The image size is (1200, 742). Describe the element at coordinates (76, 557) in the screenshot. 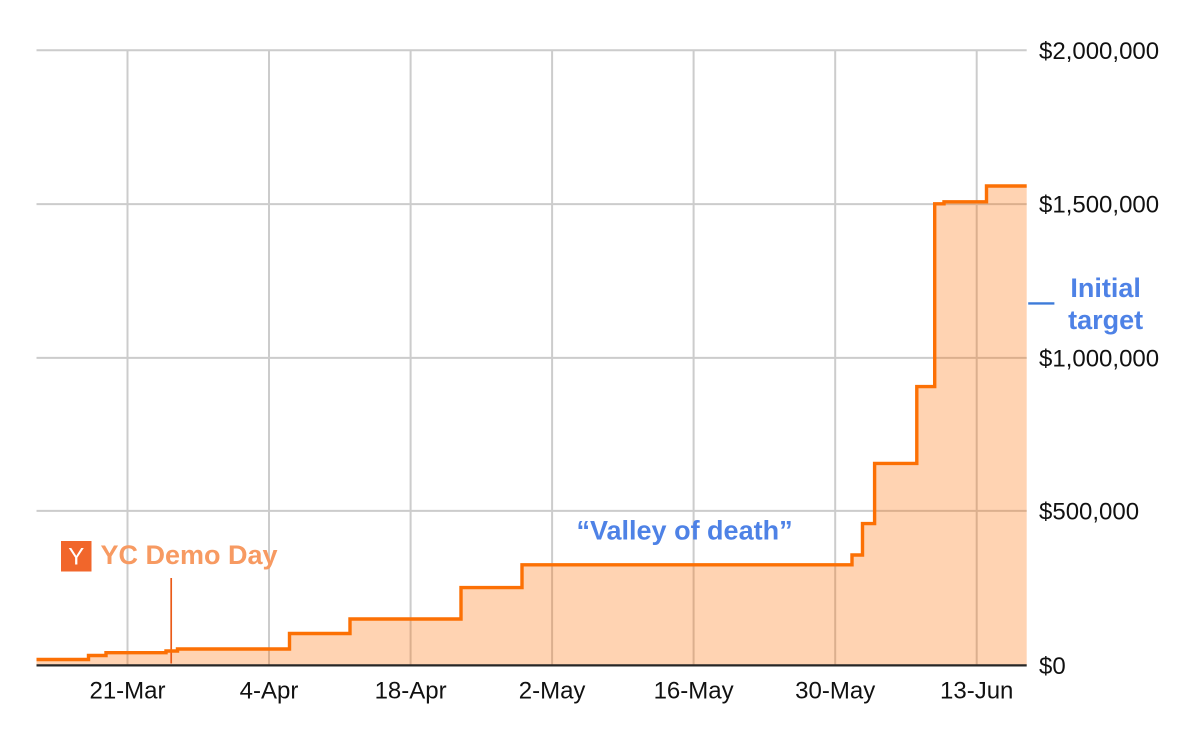

I see `svg-text: Y` at that location.